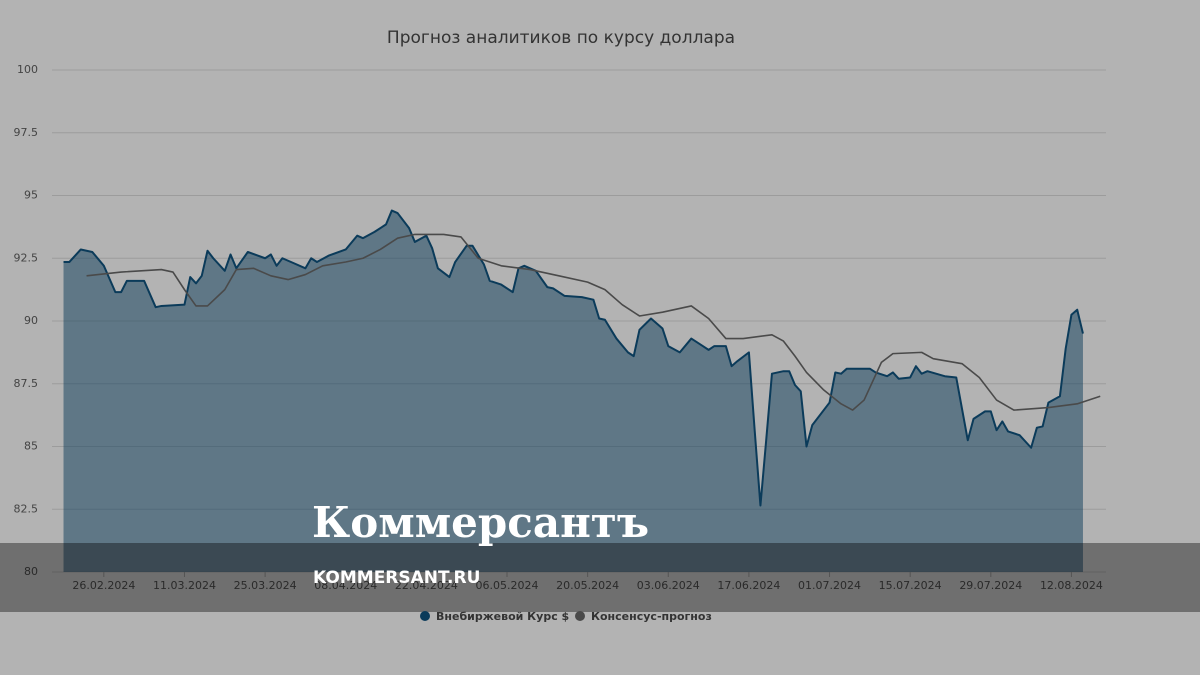 The image size is (1200, 675). Describe the element at coordinates (396, 578) in the screenshot. I see `watermark-url: KOMMERSANT.RU` at that location.